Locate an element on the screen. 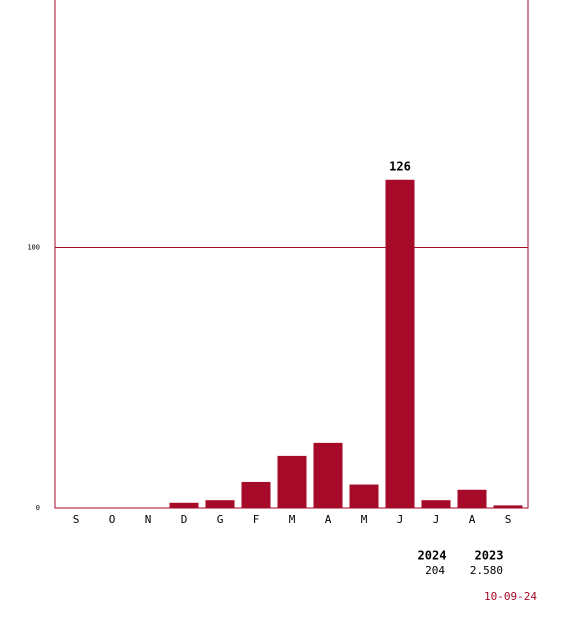  summary-value: 204 is located at coordinates (435, 570).